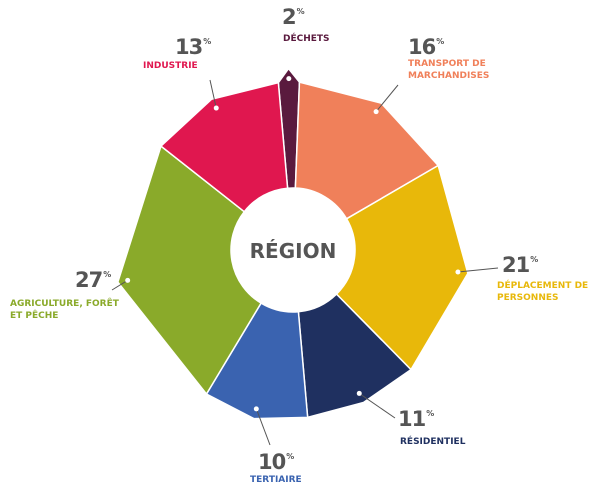 This screenshot has width=598, height=491. I want to click on value-label: 11%, so click(416, 419).